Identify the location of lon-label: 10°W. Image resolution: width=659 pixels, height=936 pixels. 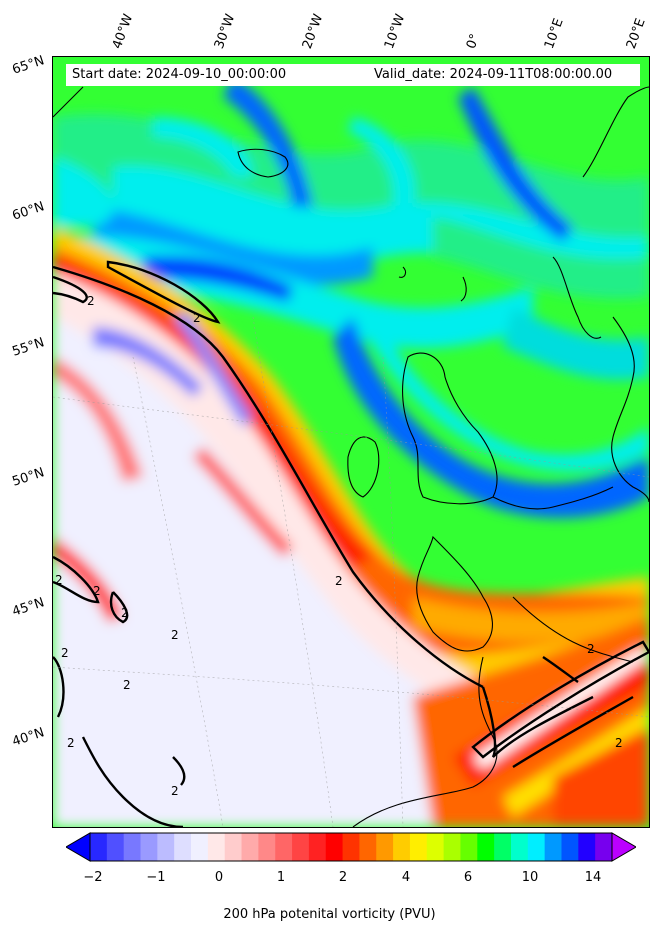
(395, 31).